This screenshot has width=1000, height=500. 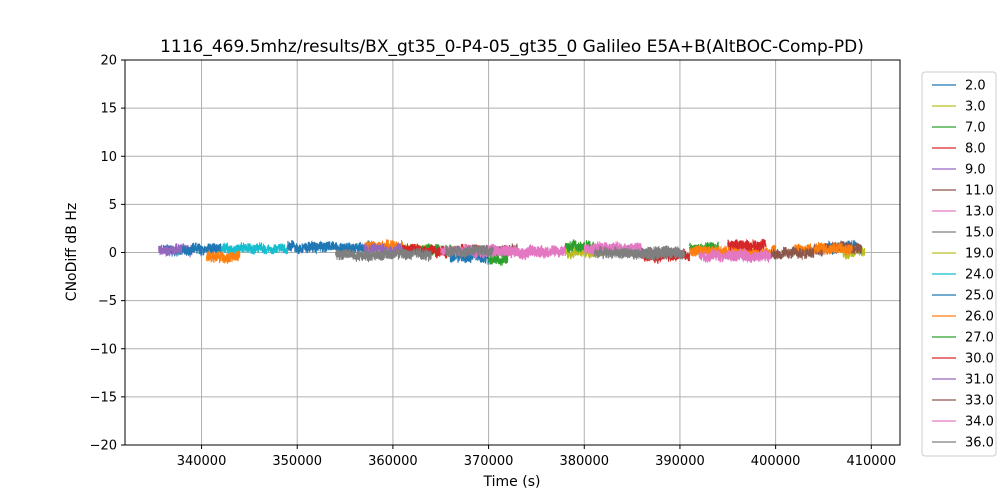 What do you see at coordinates (72, 252) in the screenshot?
I see `y-axis-label: CNoDiff dB Hz` at bounding box center [72, 252].